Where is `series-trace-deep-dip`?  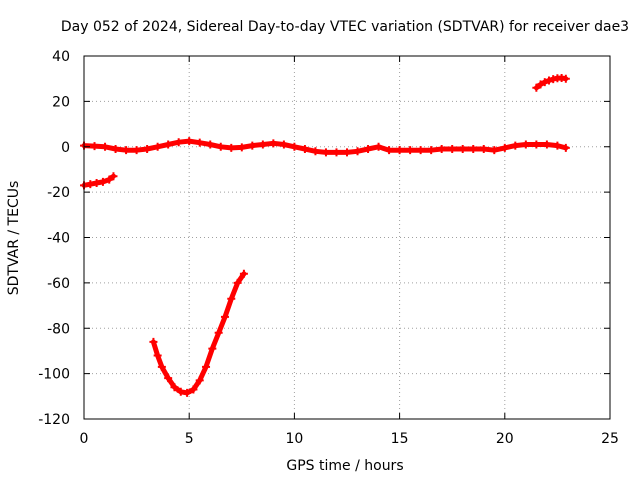 series-trace-deep-dip is located at coordinates (198, 333).